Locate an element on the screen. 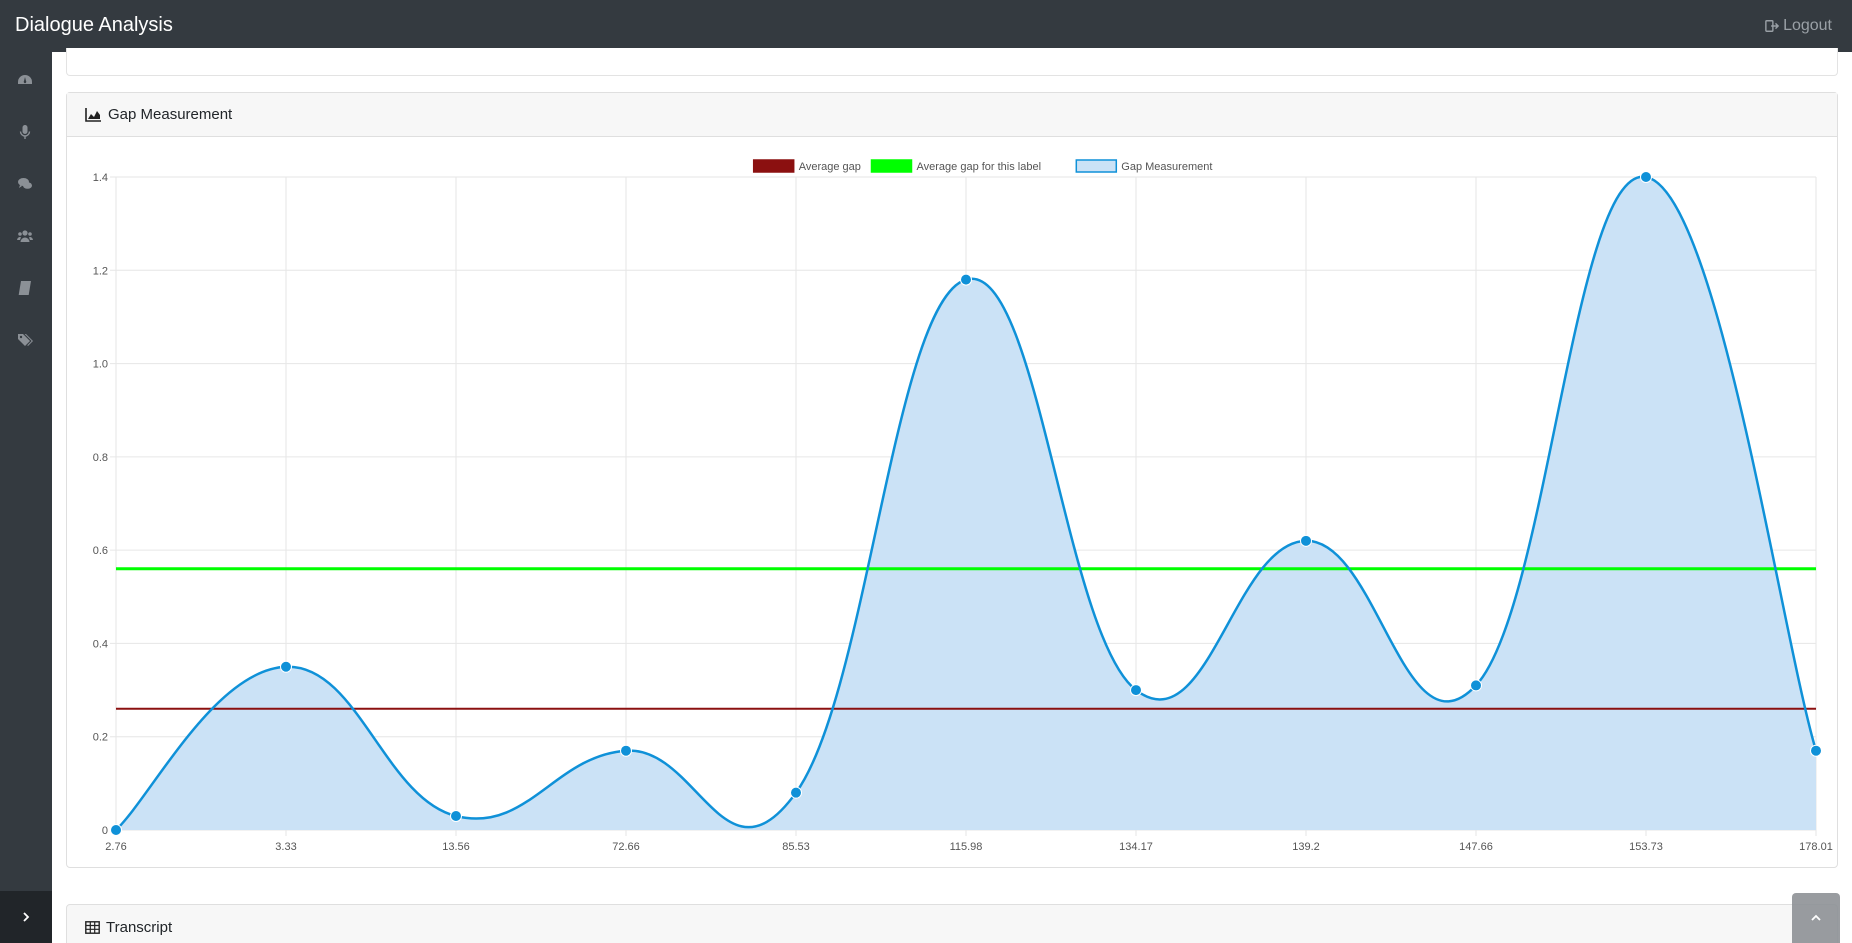 The width and height of the screenshot is (1852, 943). y-tick-label: 1.0 is located at coordinates (100, 365).